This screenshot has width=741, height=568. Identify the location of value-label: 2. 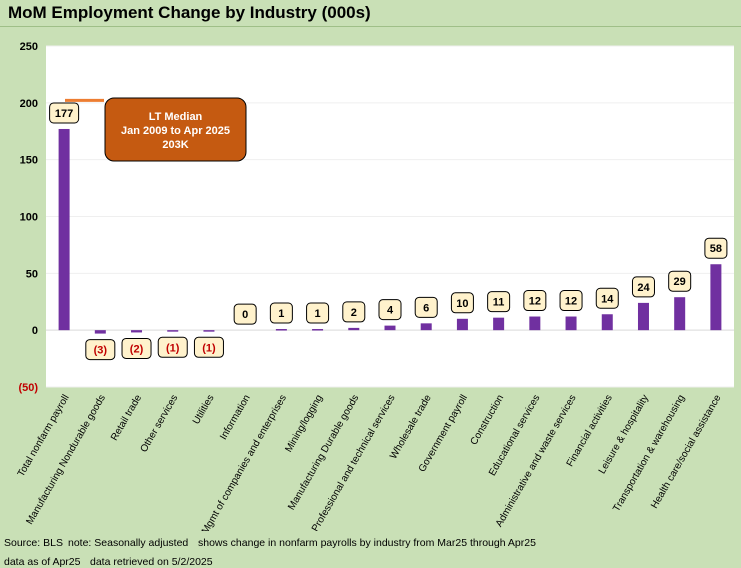
(354, 313).